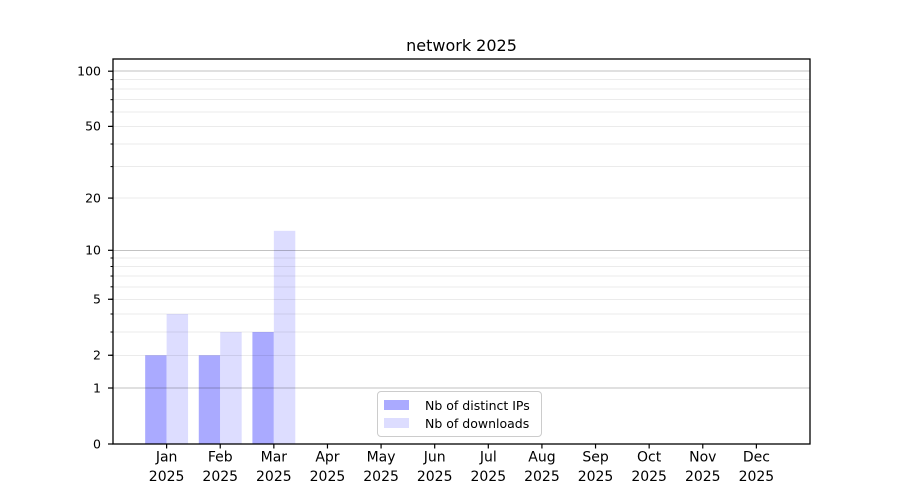  What do you see at coordinates (434, 458) in the screenshot?
I see `x-tick-label-month: Jun` at bounding box center [434, 458].